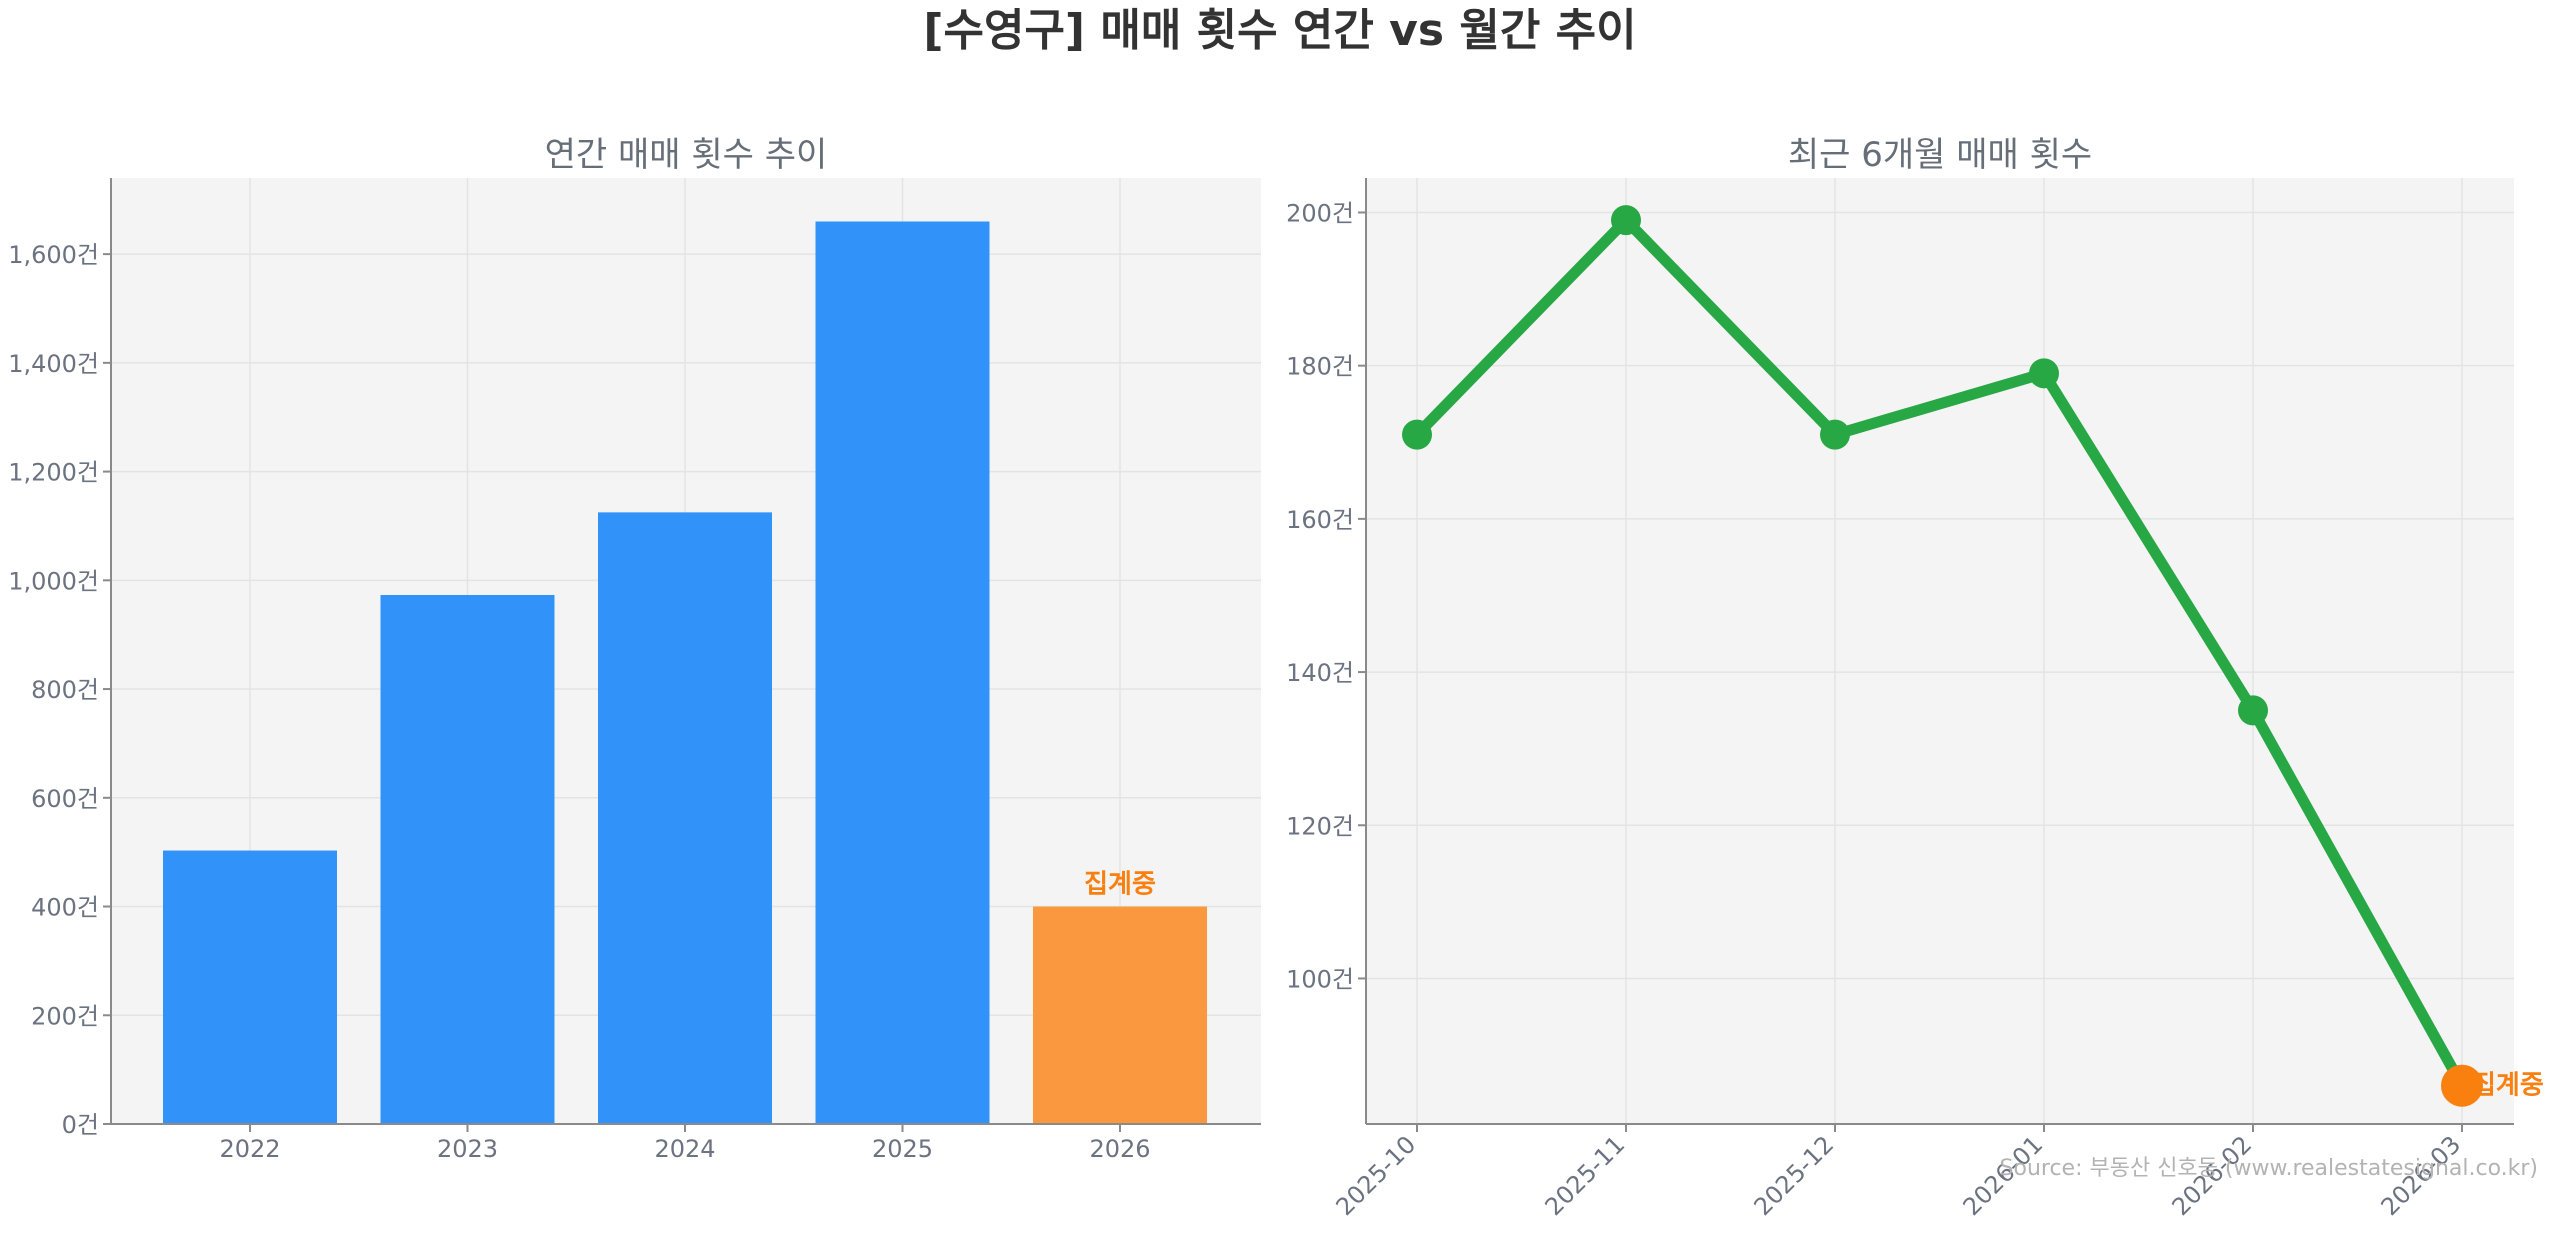 The width and height of the screenshot is (2560, 1234). Describe the element at coordinates (53, 581) in the screenshot. I see `bar-y-tick-label: 1,000건` at that location.